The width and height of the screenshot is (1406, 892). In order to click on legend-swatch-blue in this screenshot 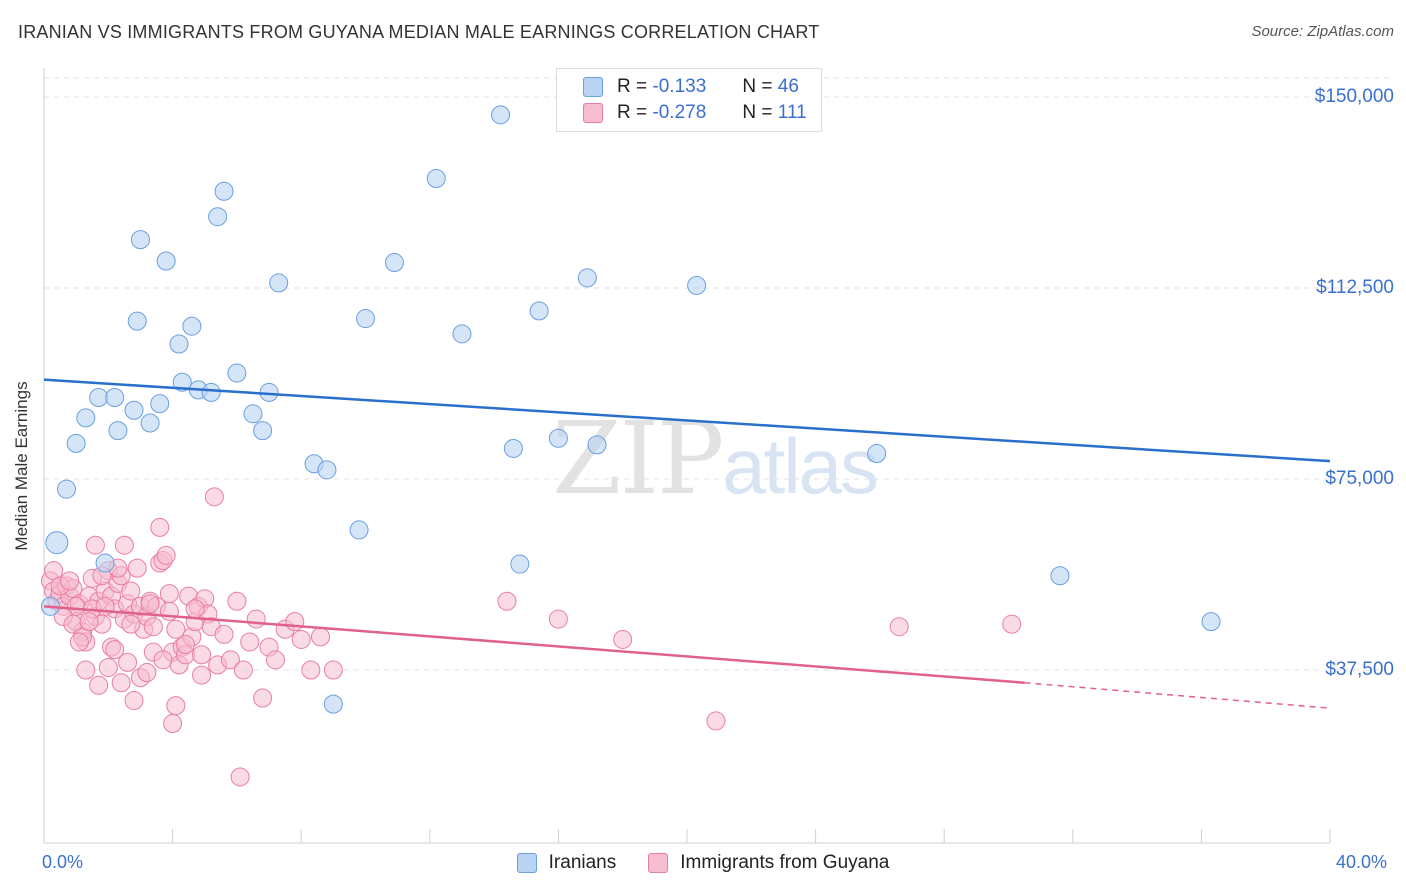, I will do `click(593, 87)`.